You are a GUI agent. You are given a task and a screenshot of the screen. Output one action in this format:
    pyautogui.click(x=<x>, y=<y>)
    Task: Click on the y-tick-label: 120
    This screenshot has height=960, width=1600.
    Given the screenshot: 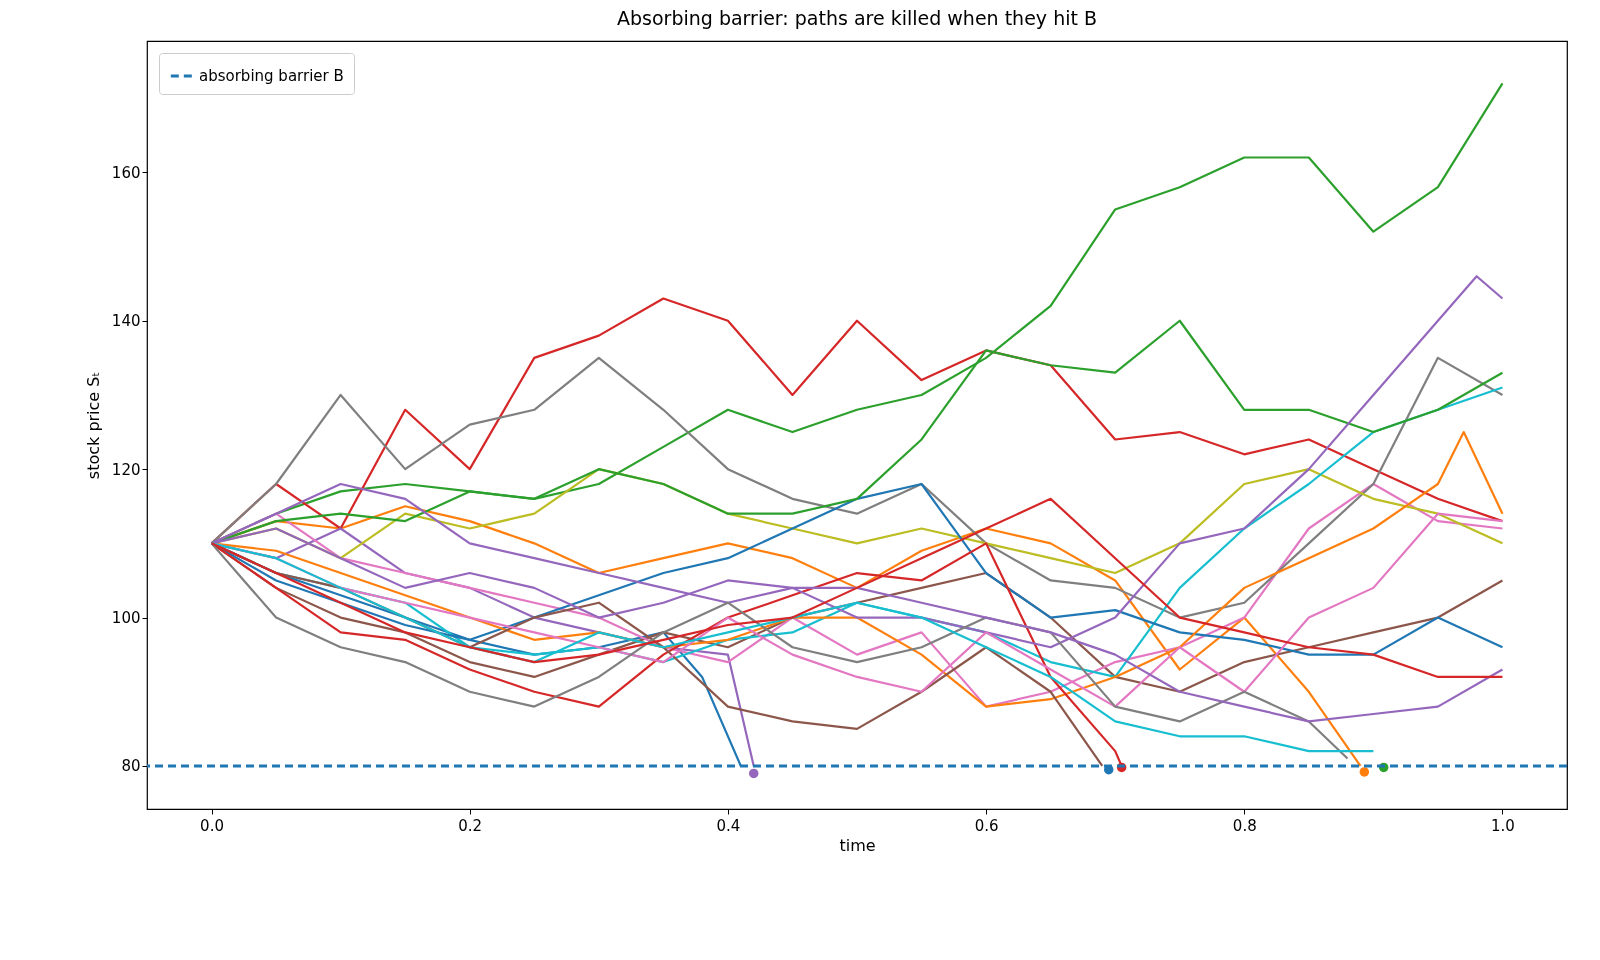 What is the action you would take?
    pyautogui.click(x=126, y=469)
    